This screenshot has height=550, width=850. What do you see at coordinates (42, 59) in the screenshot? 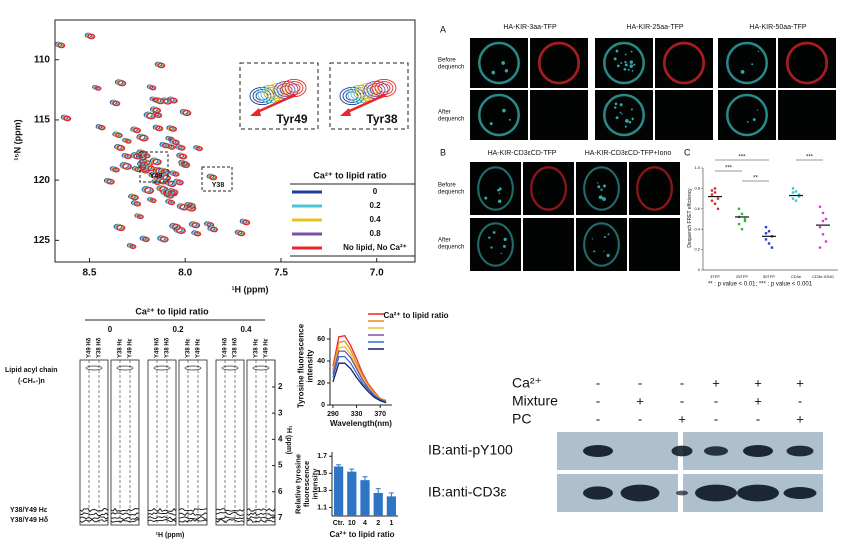
I see `y-tick-label: 110` at bounding box center [42, 59].